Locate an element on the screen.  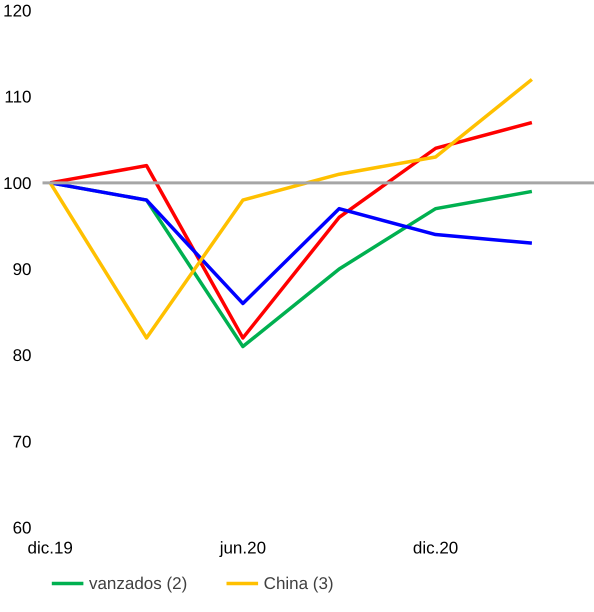
y-tick-label: 120 is located at coordinates (17, 11).